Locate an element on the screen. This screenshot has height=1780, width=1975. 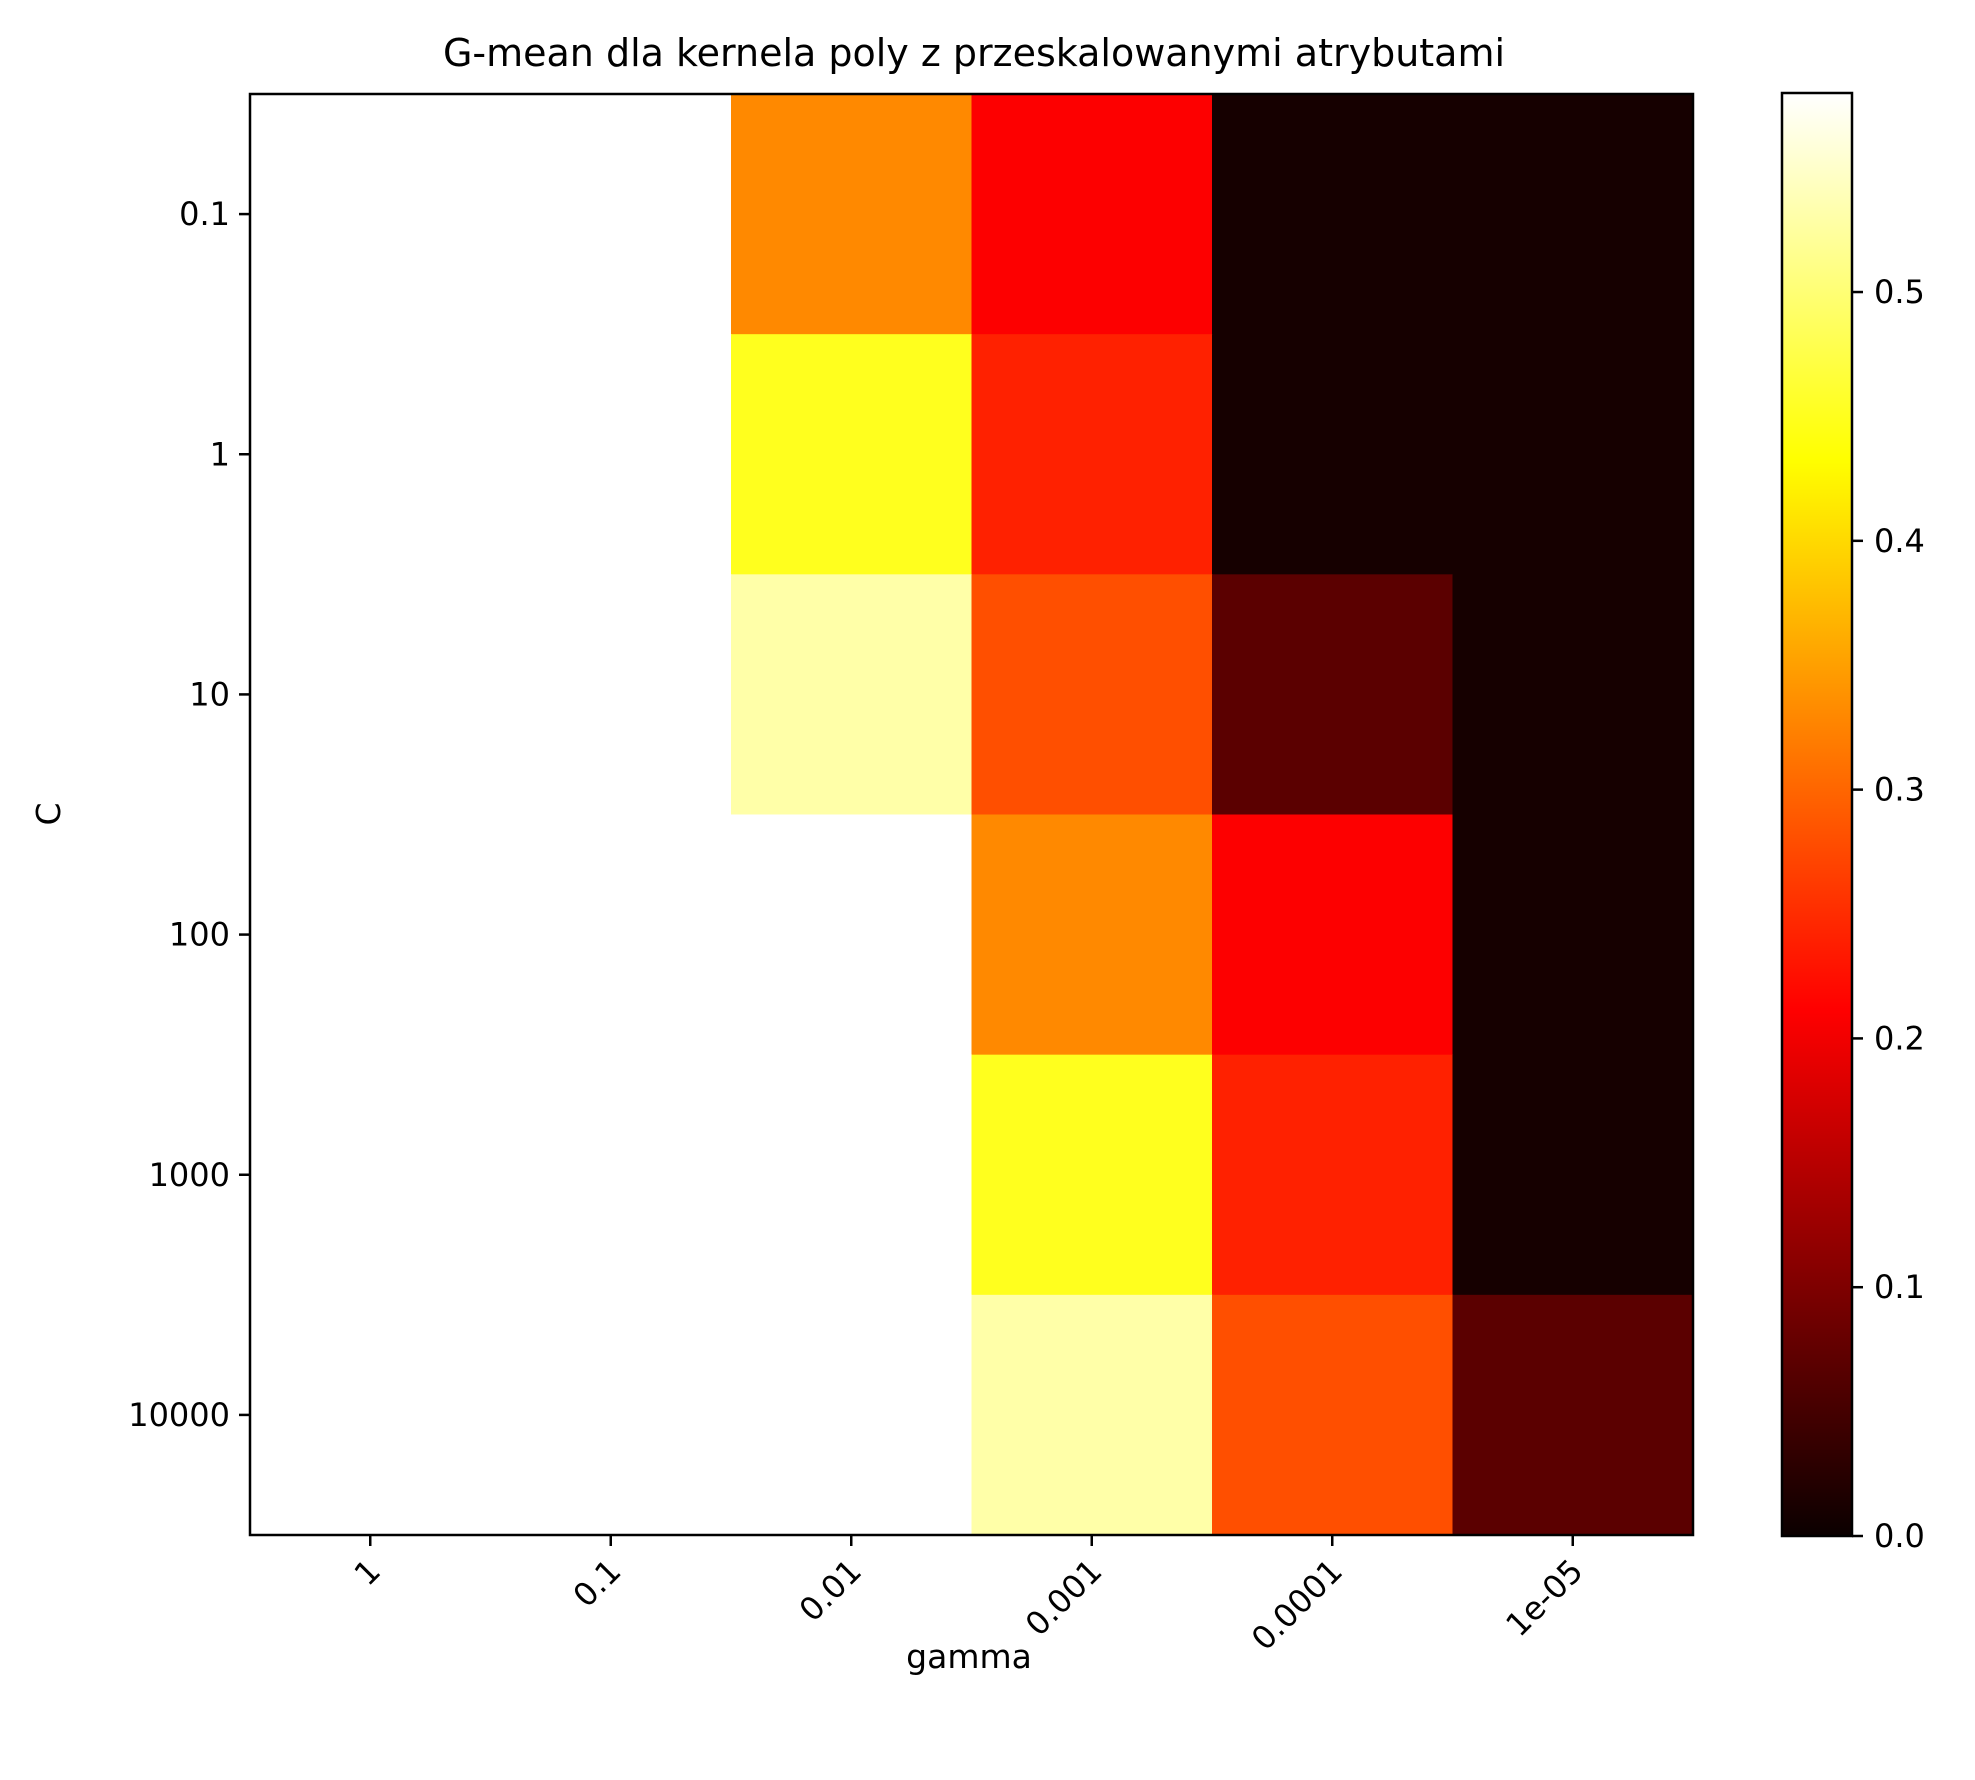
y-tick-label: 100 is located at coordinates (199, 935).